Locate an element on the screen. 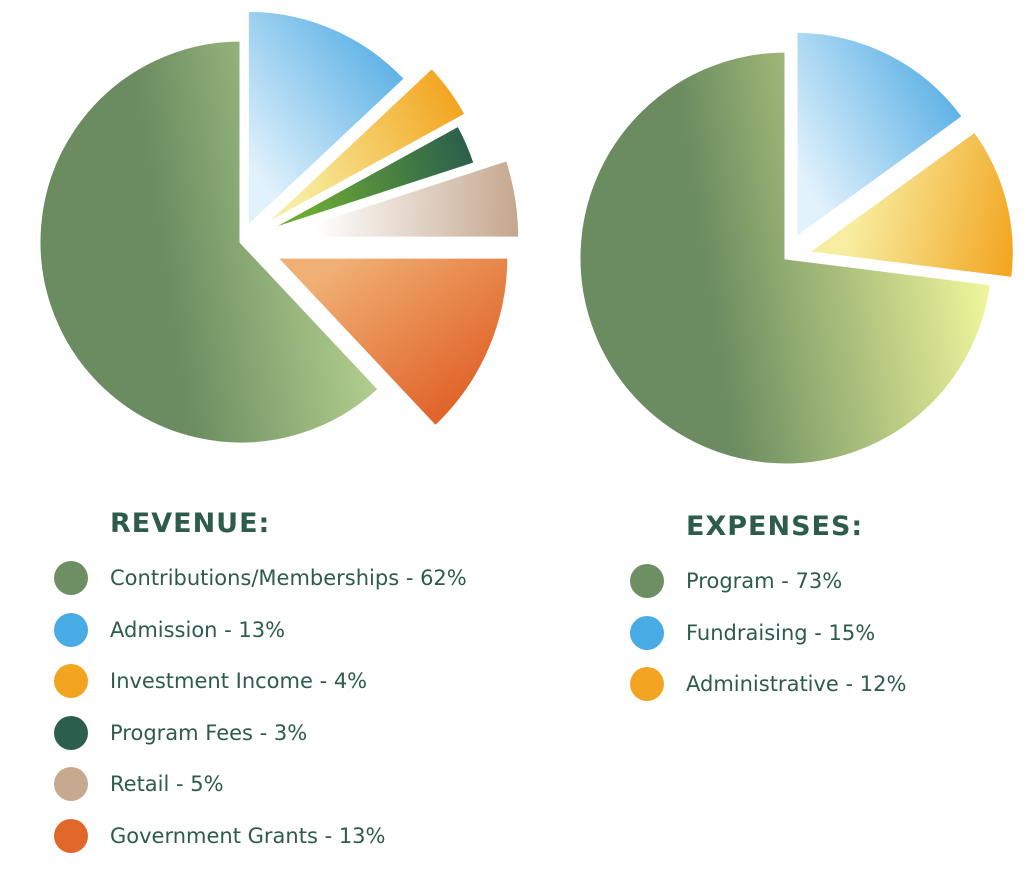 This screenshot has width=1030, height=877. expenses-legend-item: Fundraising - 15% is located at coordinates (768, 632).